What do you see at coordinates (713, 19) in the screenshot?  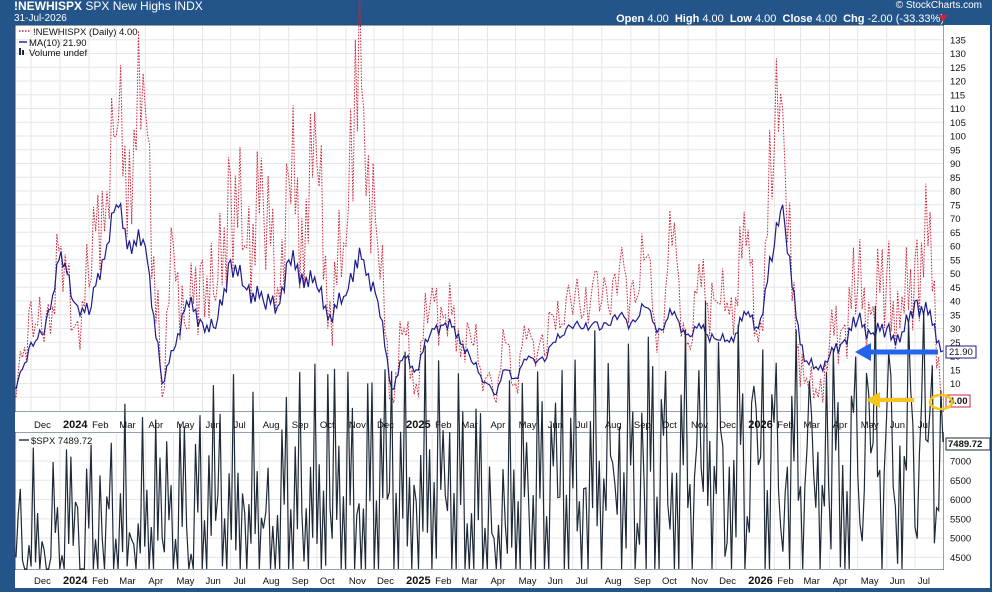 I see `high-value: 4.00` at bounding box center [713, 19].